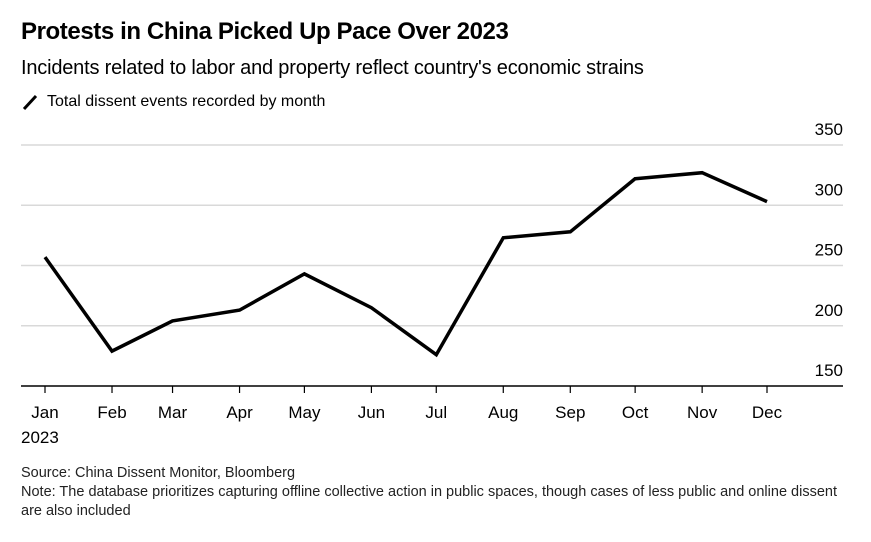  Describe the element at coordinates (635, 412) in the screenshot. I see `x-tick-label: Oct` at that location.